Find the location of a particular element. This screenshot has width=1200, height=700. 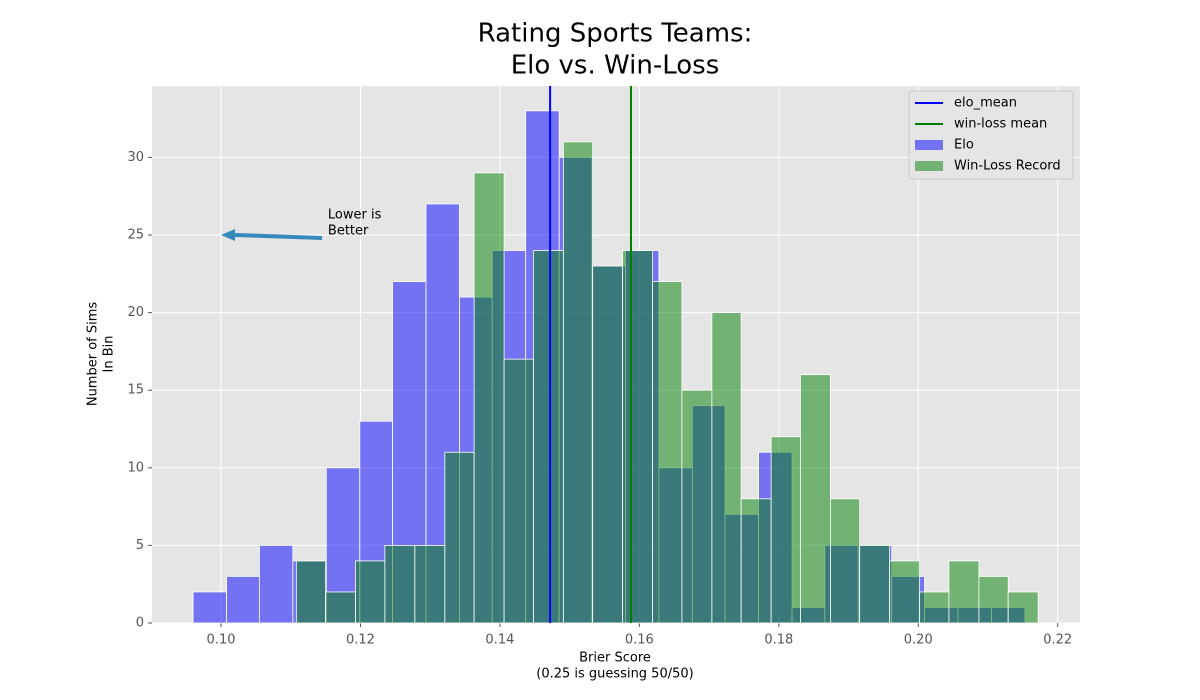

y-tick-label: 10 is located at coordinates (135, 467).